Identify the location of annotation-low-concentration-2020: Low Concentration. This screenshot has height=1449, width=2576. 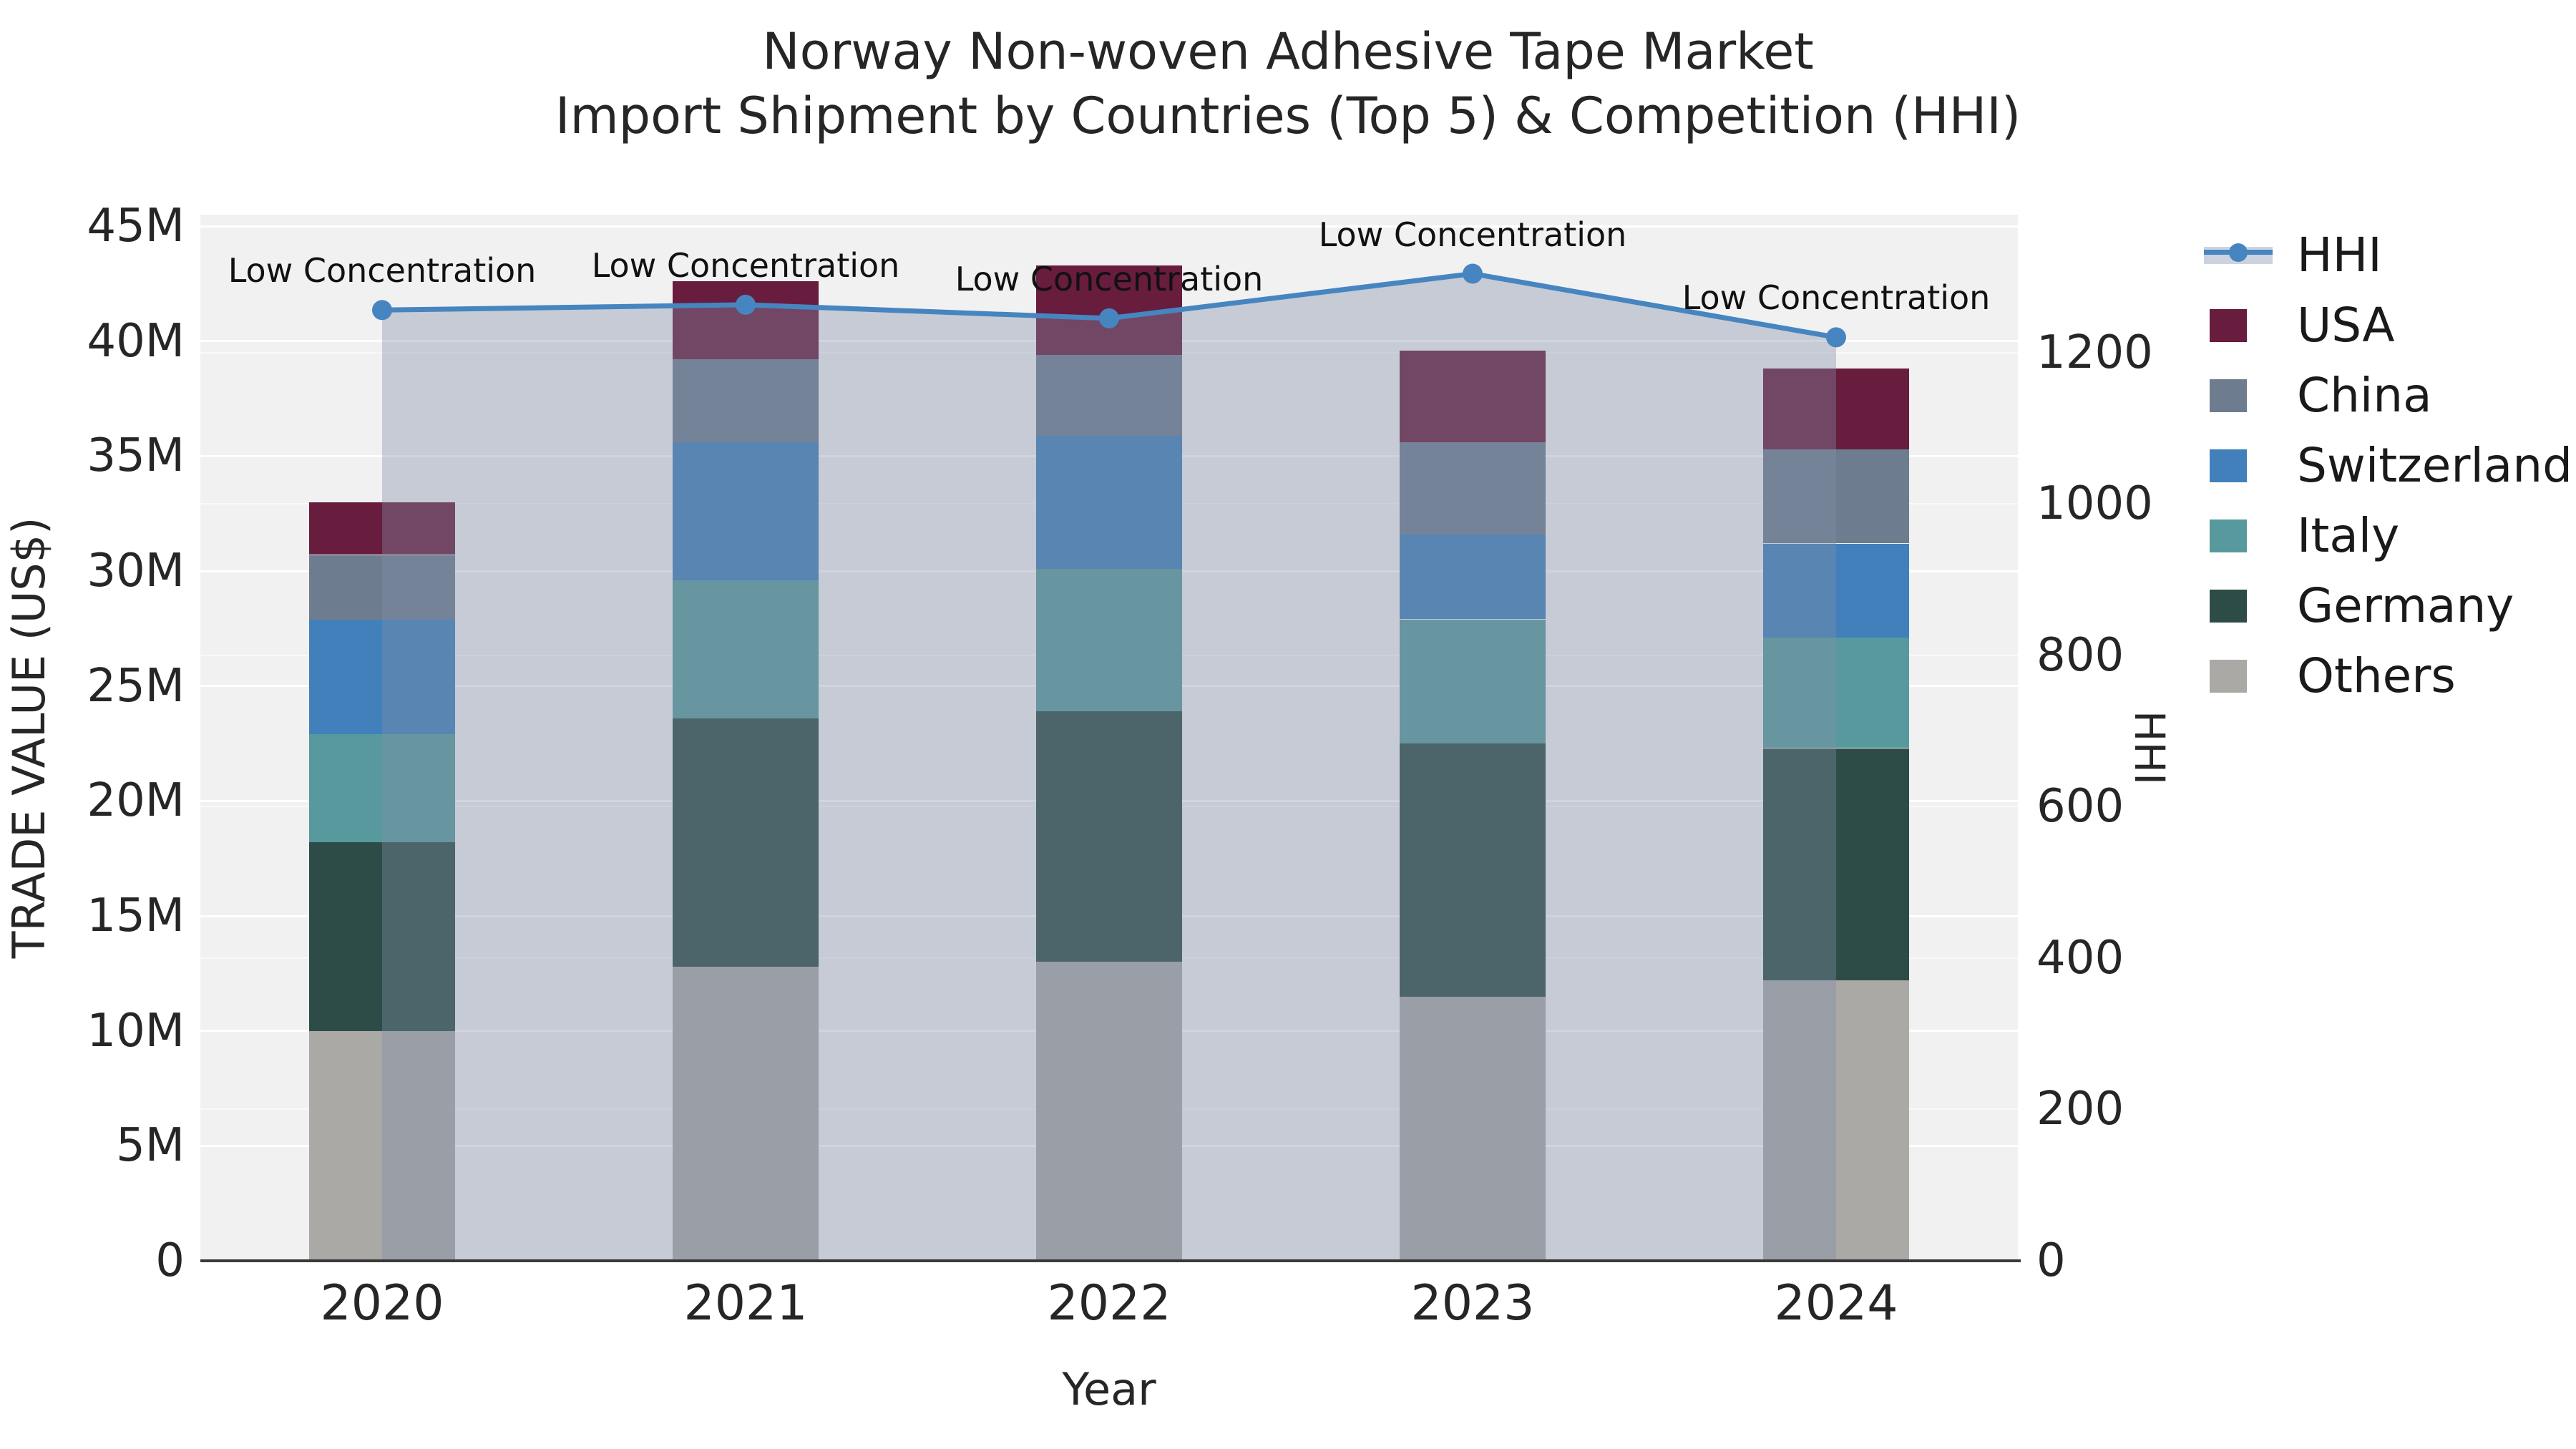
(382, 271).